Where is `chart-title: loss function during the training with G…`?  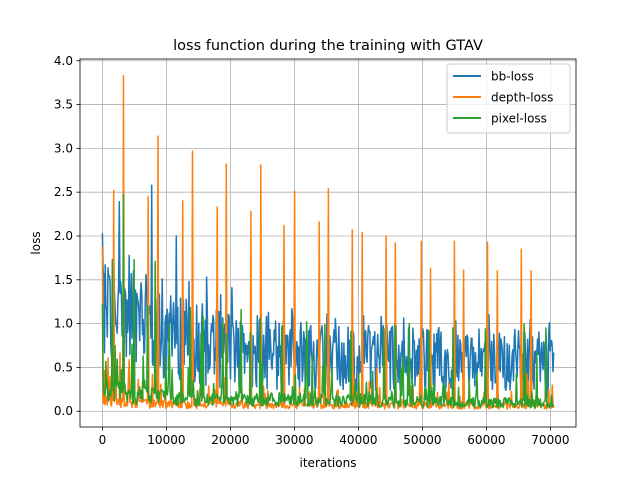
chart-title: loss function during the training with G… is located at coordinates (328, 46).